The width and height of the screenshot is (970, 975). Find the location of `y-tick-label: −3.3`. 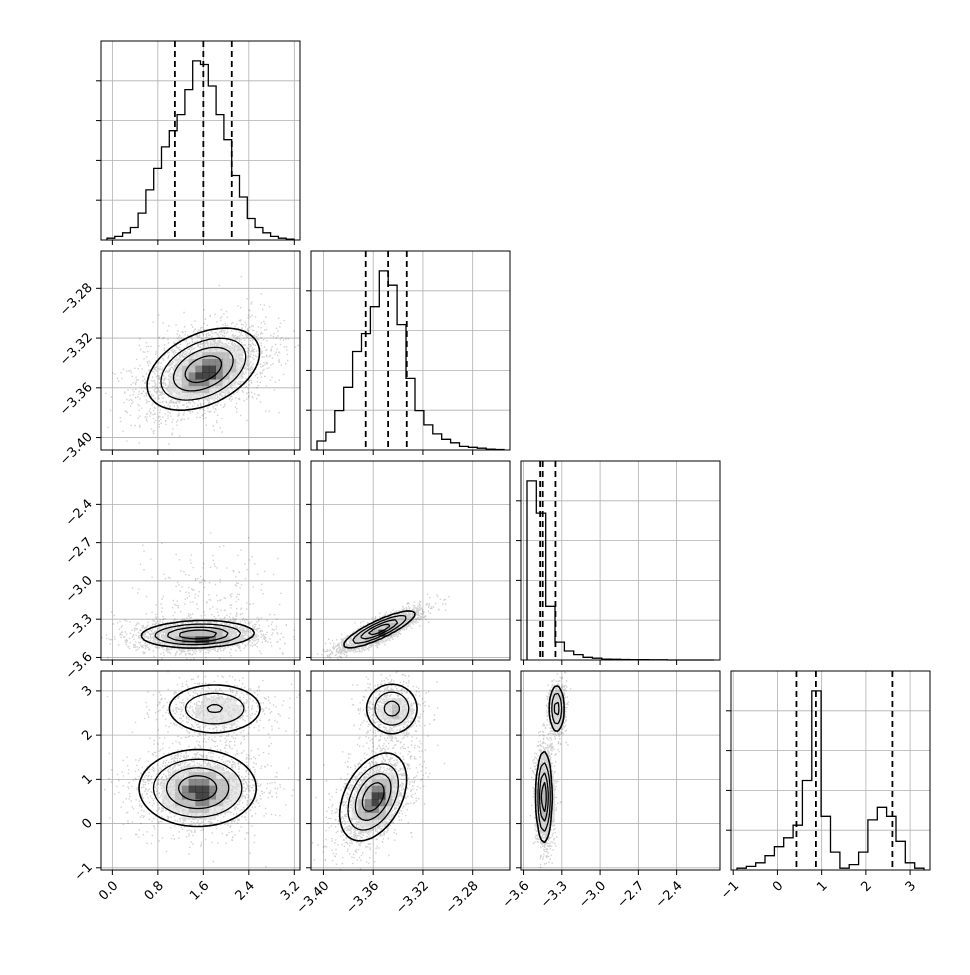

y-tick-label: −3.3 is located at coordinates (79, 627).